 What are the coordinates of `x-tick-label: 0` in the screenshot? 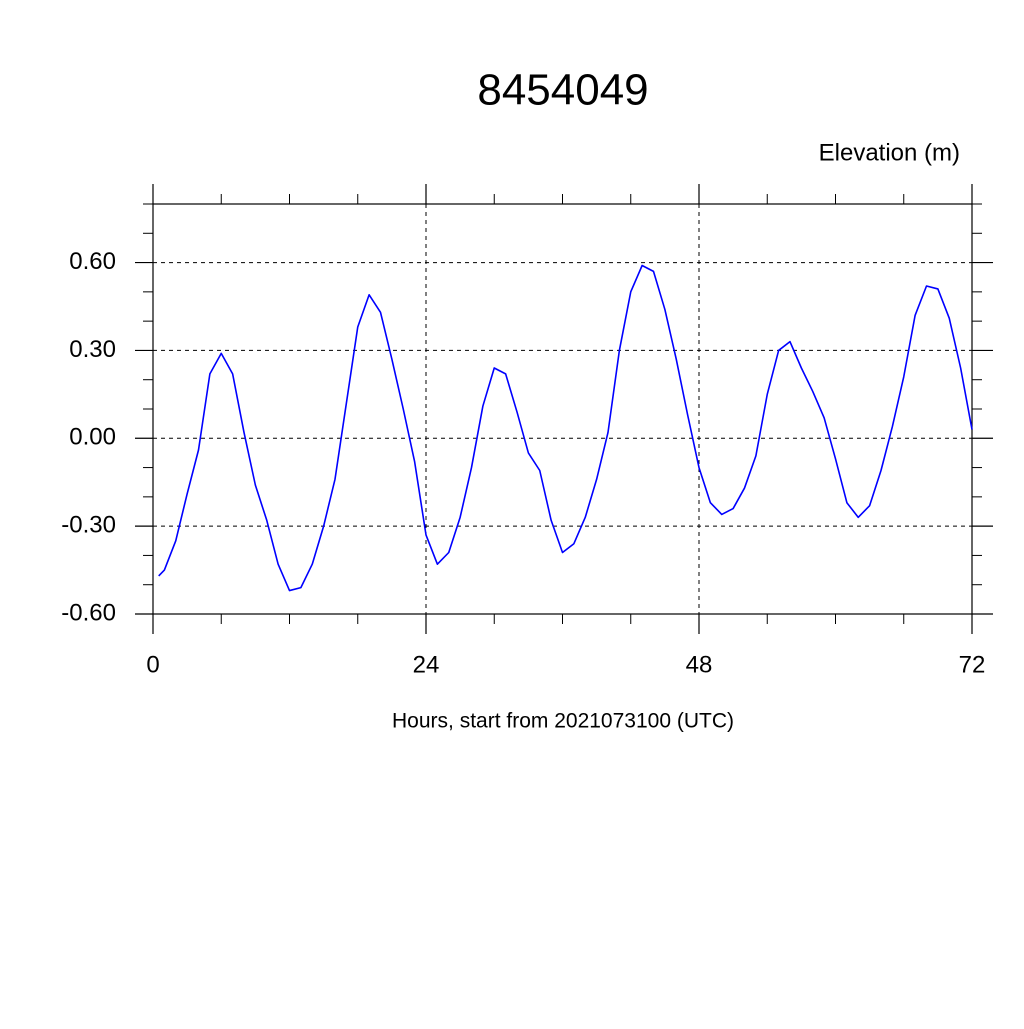 It's located at (152, 664).